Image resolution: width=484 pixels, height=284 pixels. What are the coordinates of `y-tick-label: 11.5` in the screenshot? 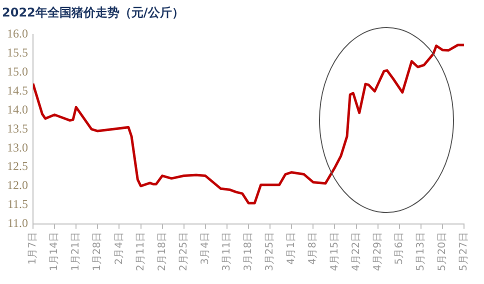 It's located at (17, 204).